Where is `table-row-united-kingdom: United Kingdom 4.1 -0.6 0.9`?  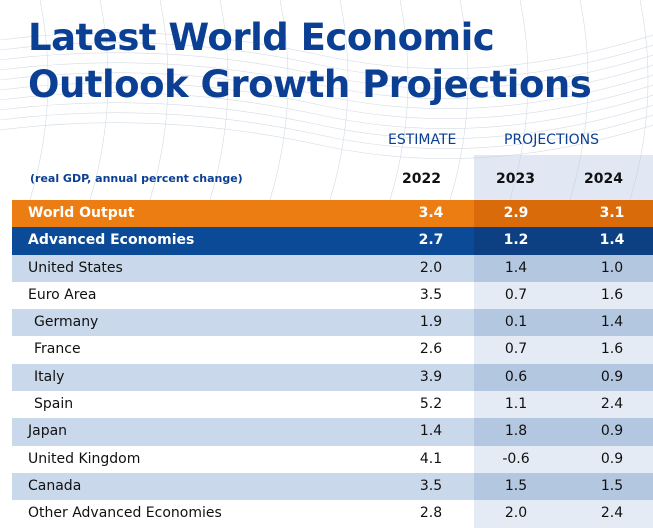
table-row-united-kingdom: United Kingdom 4.1 -0.6 0.9 is located at coordinates (332, 459).